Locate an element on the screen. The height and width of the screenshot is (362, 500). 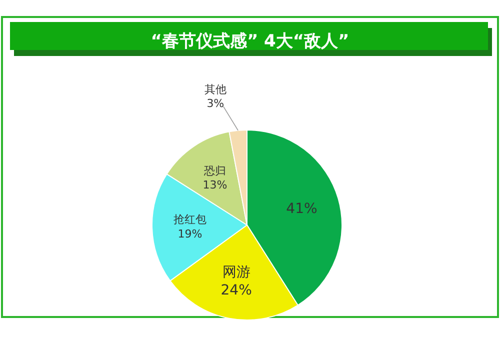
data-label: 19% is located at coordinates (190, 234).